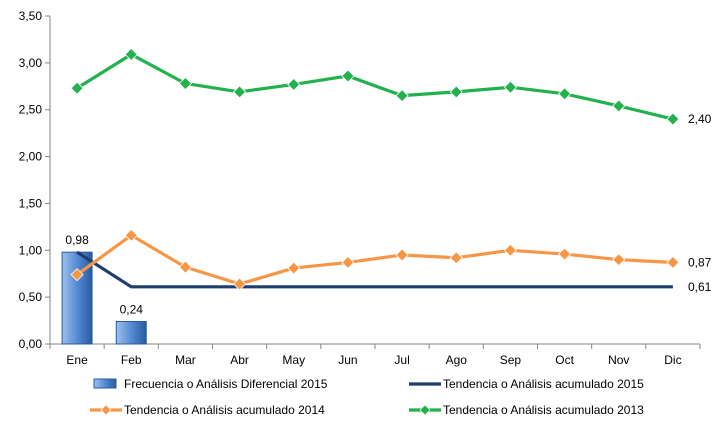 The height and width of the screenshot is (435, 721). Describe the element at coordinates (618, 360) in the screenshot. I see `x-tick-label: Nov` at that location.